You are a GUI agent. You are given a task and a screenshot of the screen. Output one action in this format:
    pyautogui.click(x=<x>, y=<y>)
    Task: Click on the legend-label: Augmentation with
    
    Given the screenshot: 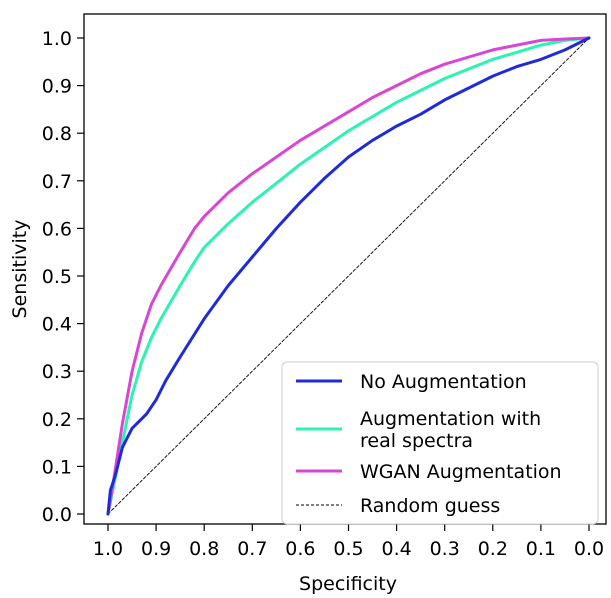 What is the action you would take?
    pyautogui.click(x=450, y=419)
    